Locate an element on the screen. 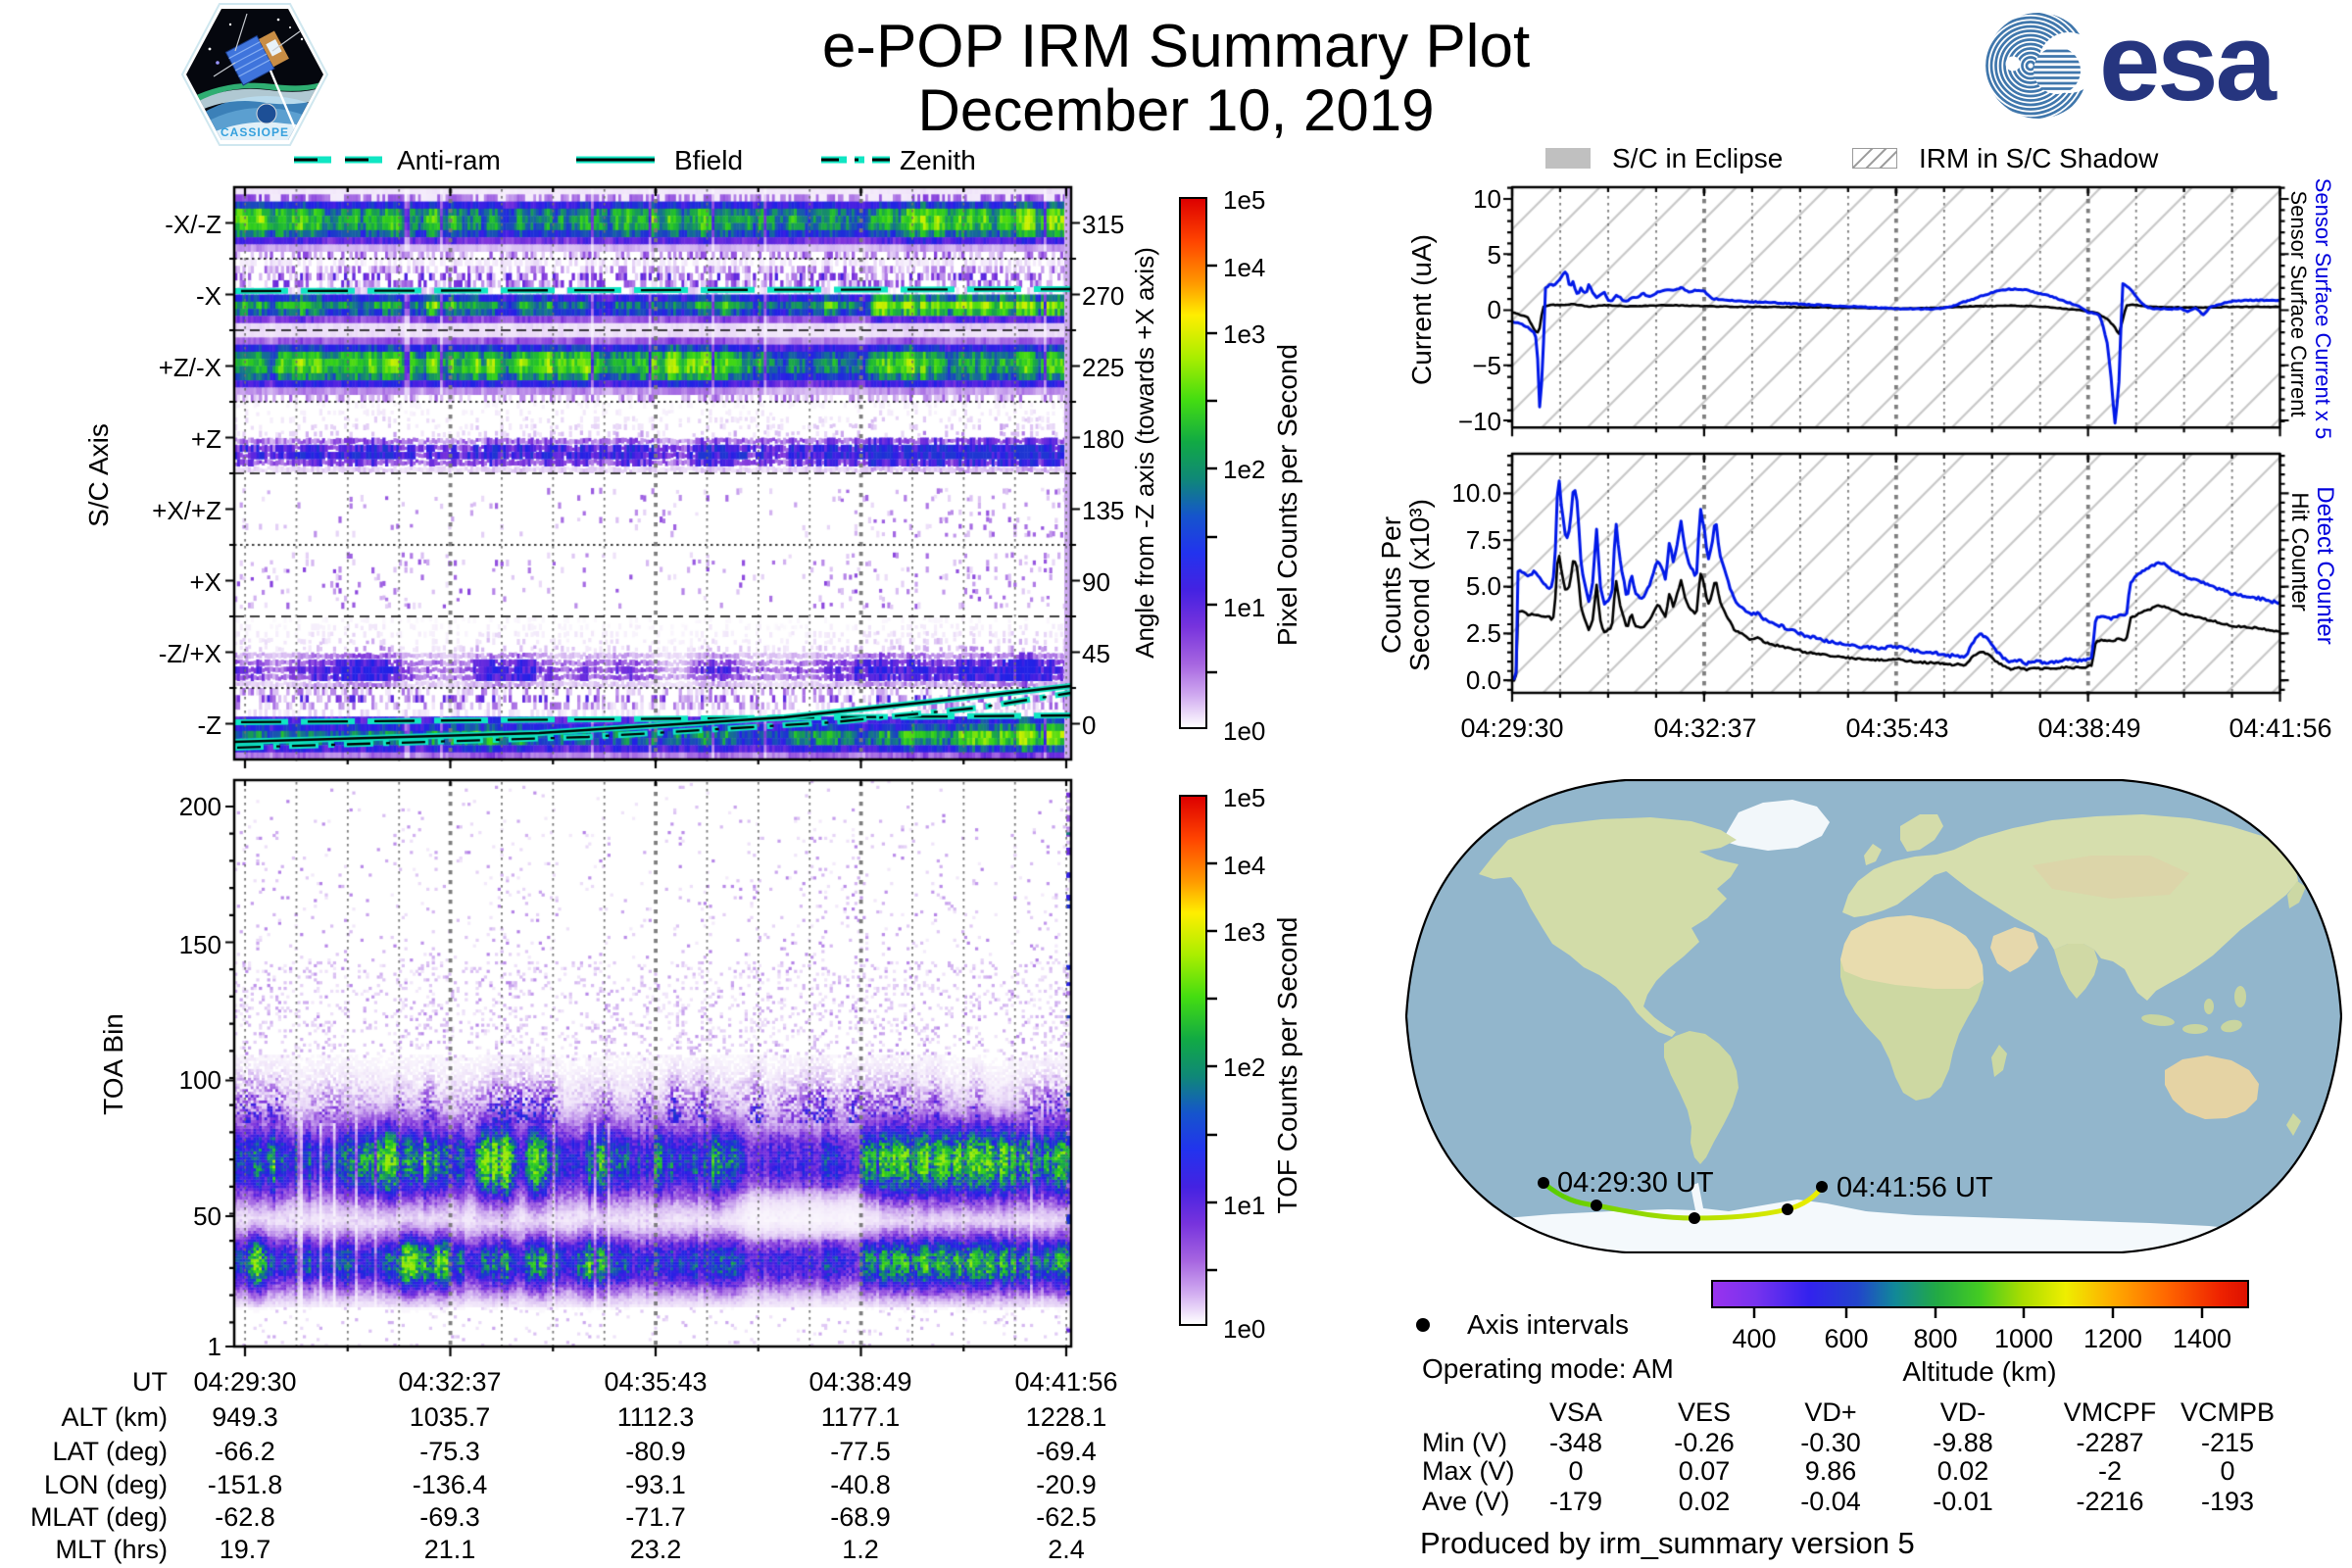 The image size is (2352, 1568). svg-text: 04:29:30 UT is located at coordinates (1635, 1183).